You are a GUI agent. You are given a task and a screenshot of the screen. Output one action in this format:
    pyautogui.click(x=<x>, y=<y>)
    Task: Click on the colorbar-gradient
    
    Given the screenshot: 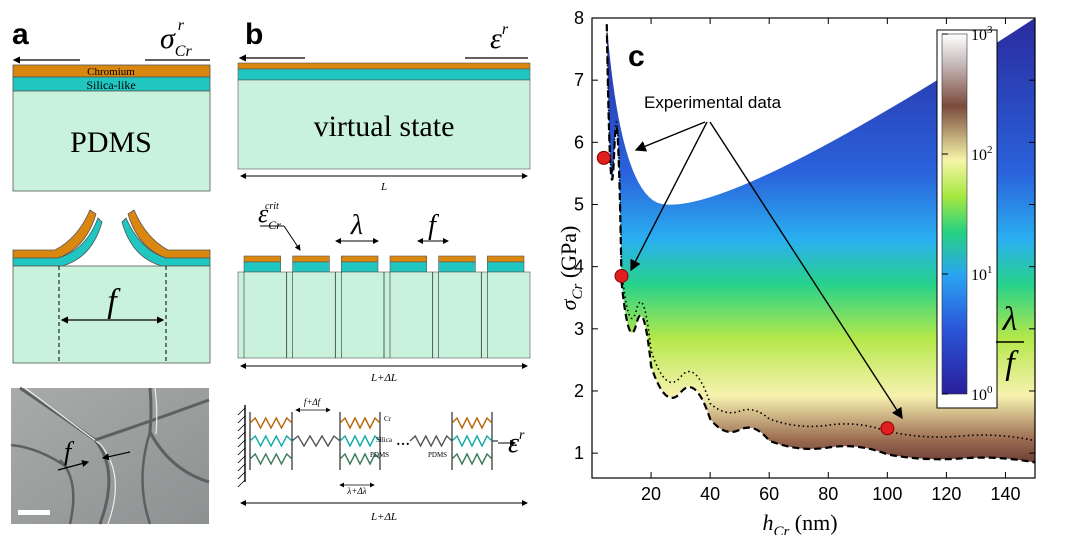 What is the action you would take?
    pyautogui.click(x=954, y=214)
    